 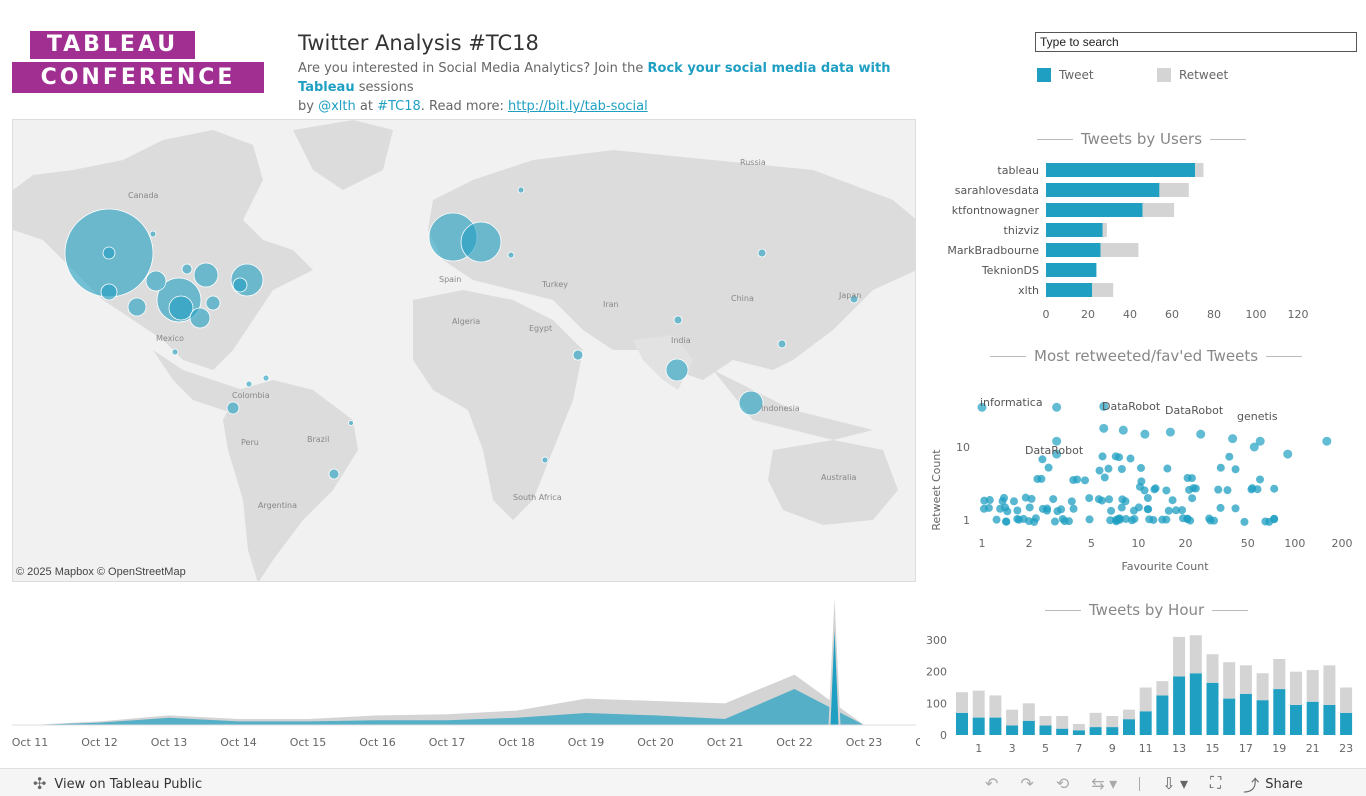 What do you see at coordinates (936, 672) in the screenshot?
I see `hour-axis-ytick: 200` at bounding box center [936, 672].